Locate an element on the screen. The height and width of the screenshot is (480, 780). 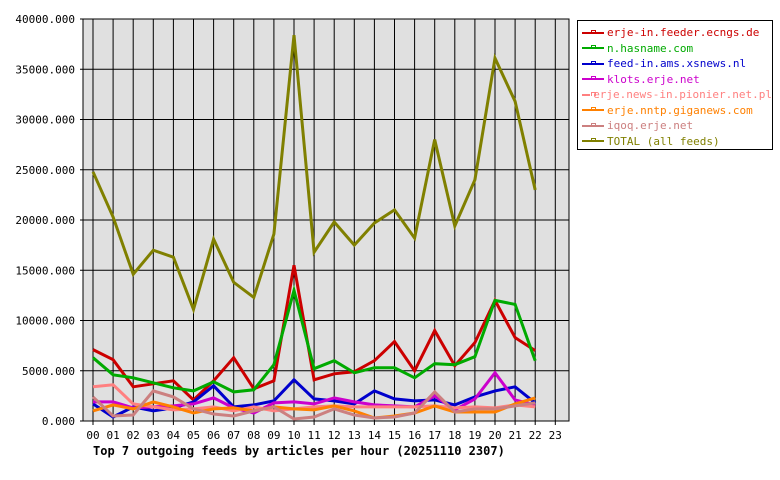
legend-item: erje.news-in.pionier.net.pl is located at coordinates (677, 95).